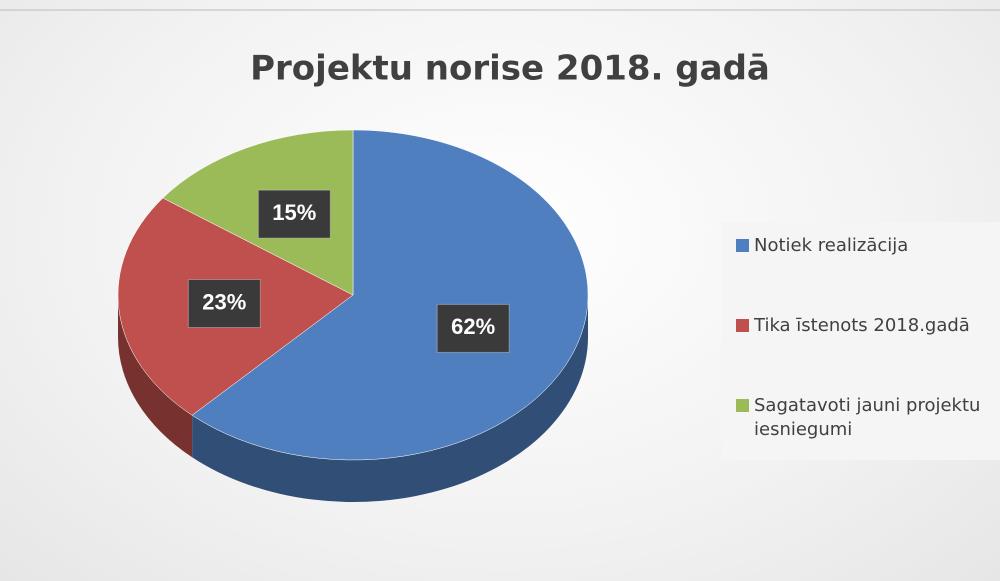 The height and width of the screenshot is (581, 1000). I want to click on slice, so click(258, 212).